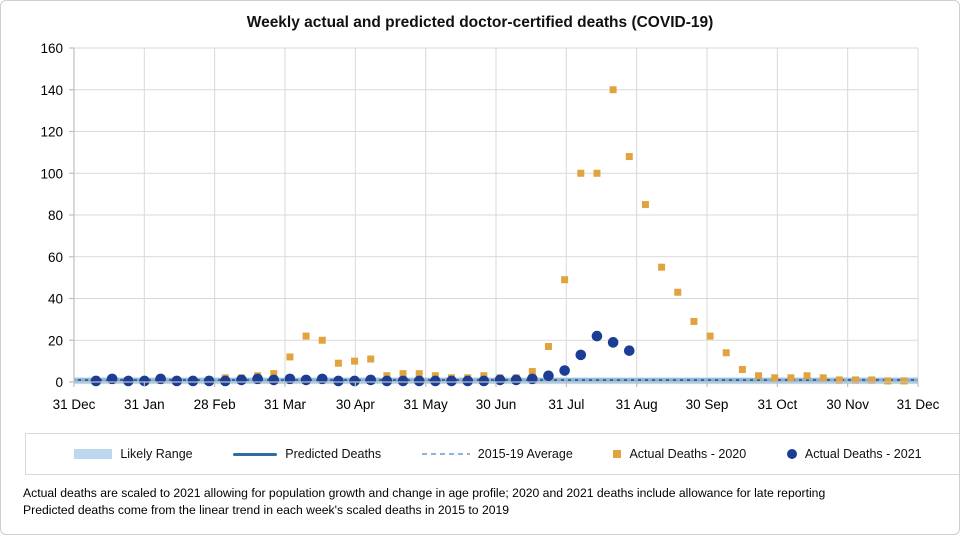 Image resolution: width=960 pixels, height=535 pixels. I want to click on legend-label: Likely Range, so click(156, 454).